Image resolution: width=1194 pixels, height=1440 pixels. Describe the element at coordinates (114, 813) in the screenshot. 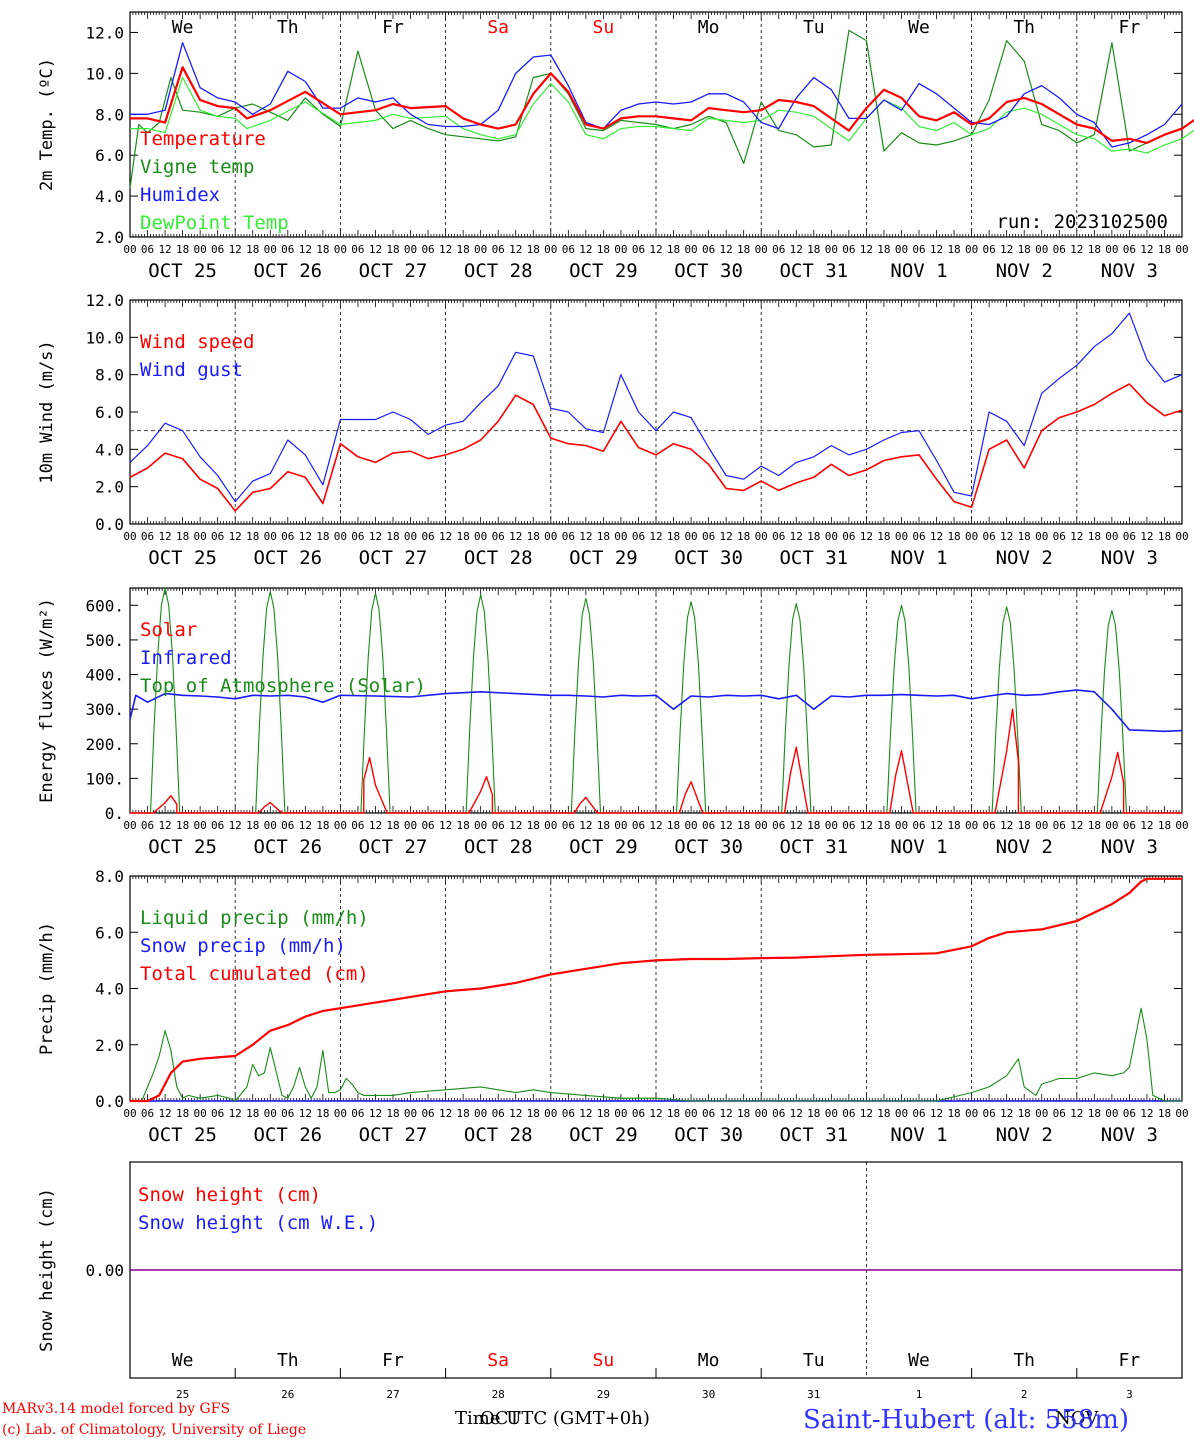

I see `y-tick-label: 0.` at that location.